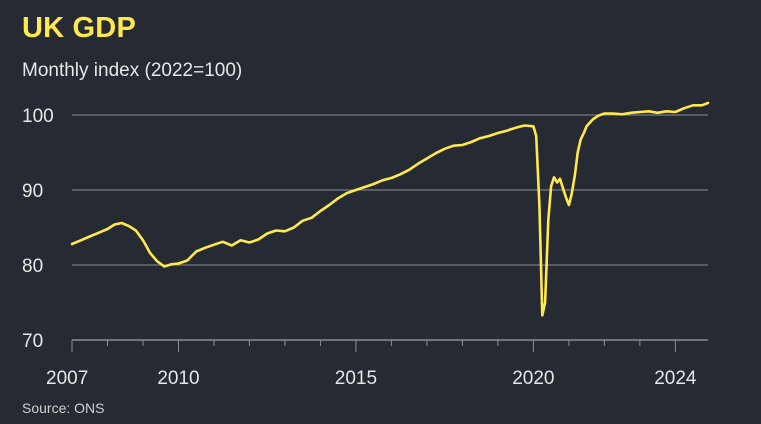 This screenshot has height=424, width=761. What do you see at coordinates (32, 266) in the screenshot?
I see `y-tick-label: 80` at bounding box center [32, 266].